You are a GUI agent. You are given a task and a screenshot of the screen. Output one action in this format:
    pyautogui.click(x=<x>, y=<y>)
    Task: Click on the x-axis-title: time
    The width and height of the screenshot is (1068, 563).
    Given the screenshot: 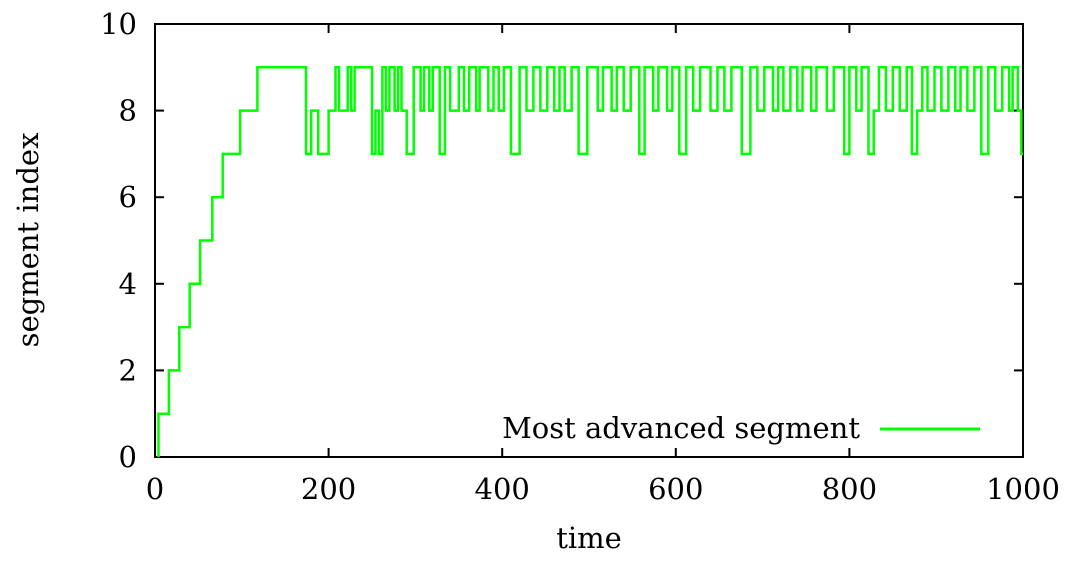 What is the action you would take?
    pyautogui.click(x=589, y=538)
    